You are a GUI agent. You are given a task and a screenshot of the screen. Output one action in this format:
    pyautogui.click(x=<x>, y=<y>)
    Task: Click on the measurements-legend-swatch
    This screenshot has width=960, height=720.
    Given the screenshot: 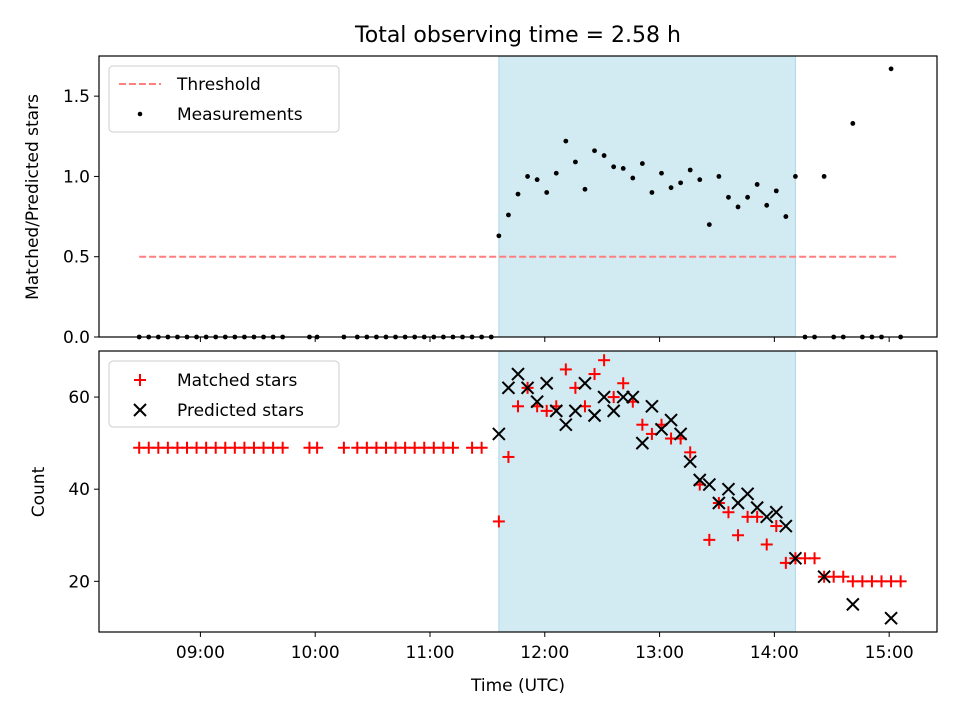 What is the action you would take?
    pyautogui.click(x=140, y=114)
    